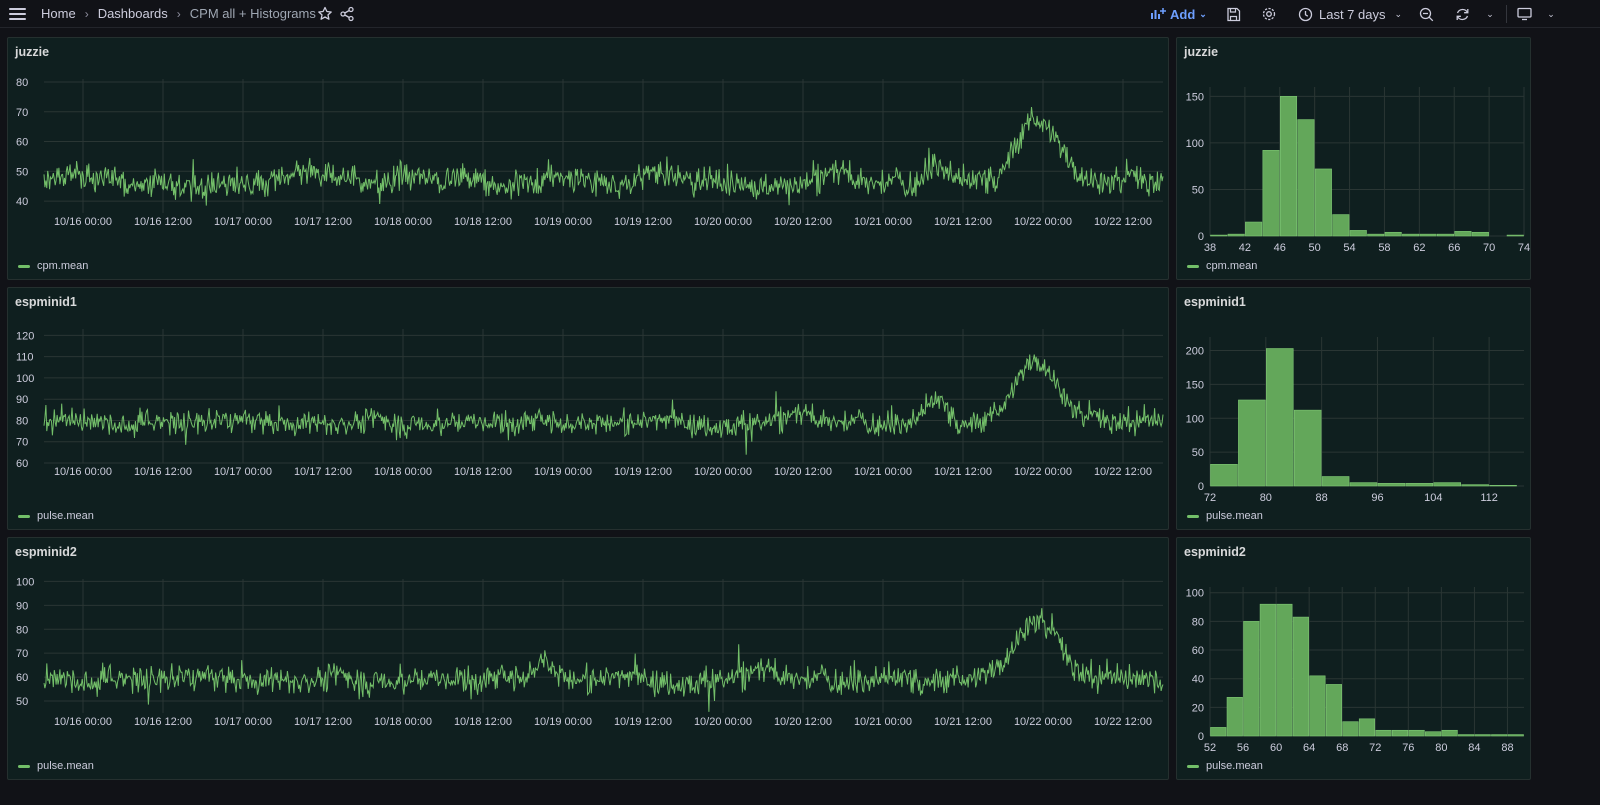 The image size is (1600, 805). What do you see at coordinates (25, 336) in the screenshot?
I see `y-tick-label: 120` at bounding box center [25, 336].